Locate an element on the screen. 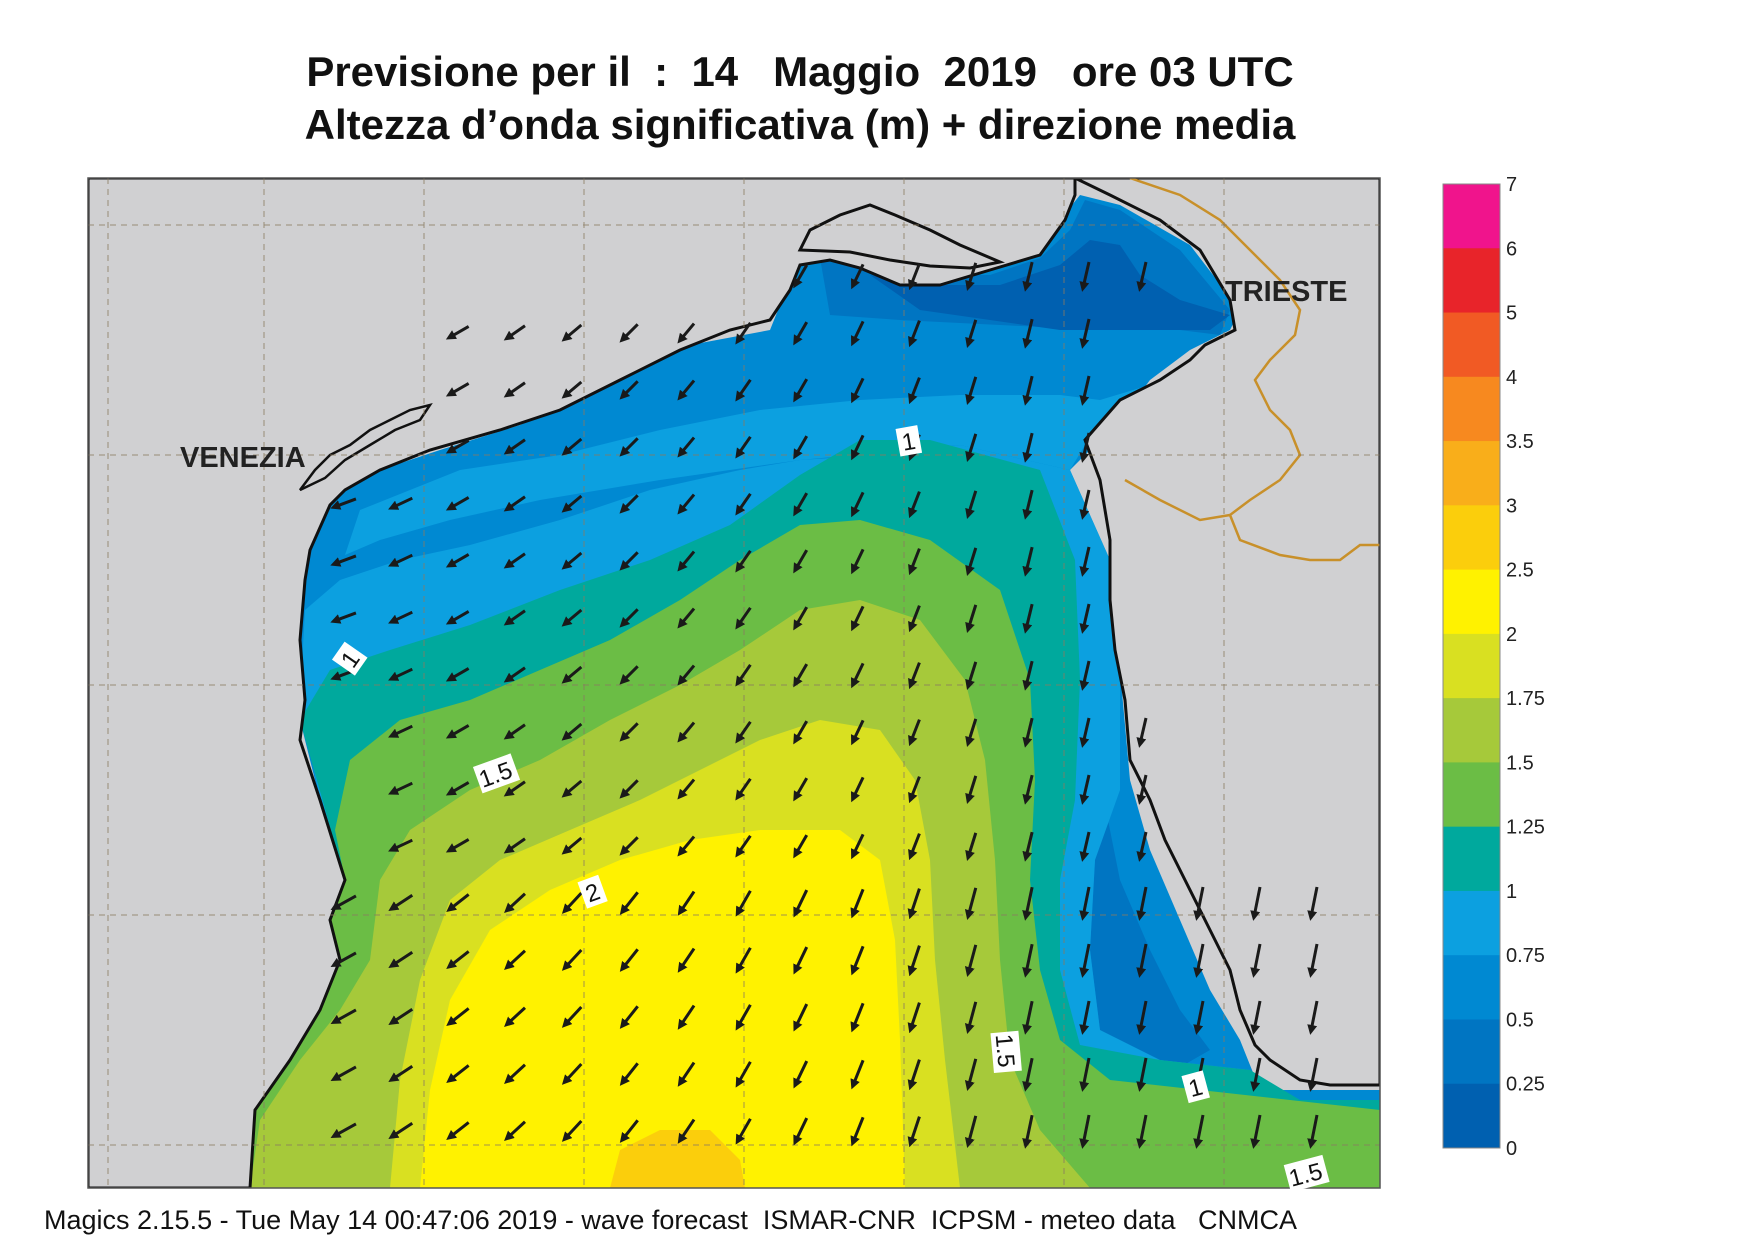 This screenshot has width=1755, height=1242. colorbar-label: 2 is located at coordinates (1511, 635).